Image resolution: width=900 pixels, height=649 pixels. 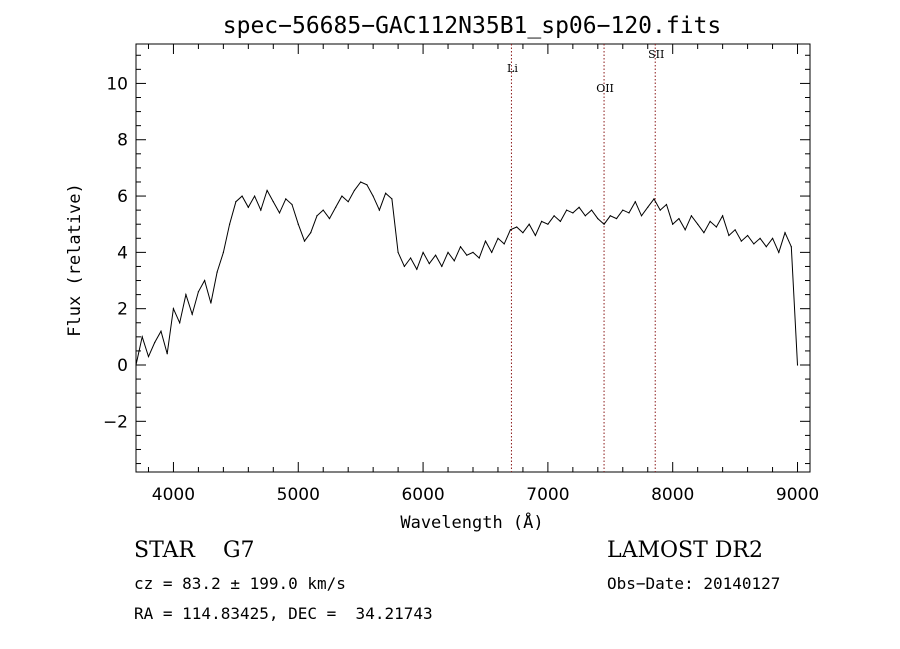 What do you see at coordinates (672, 495) in the screenshot?
I see `x-tick-label: 8000` at bounding box center [672, 495].